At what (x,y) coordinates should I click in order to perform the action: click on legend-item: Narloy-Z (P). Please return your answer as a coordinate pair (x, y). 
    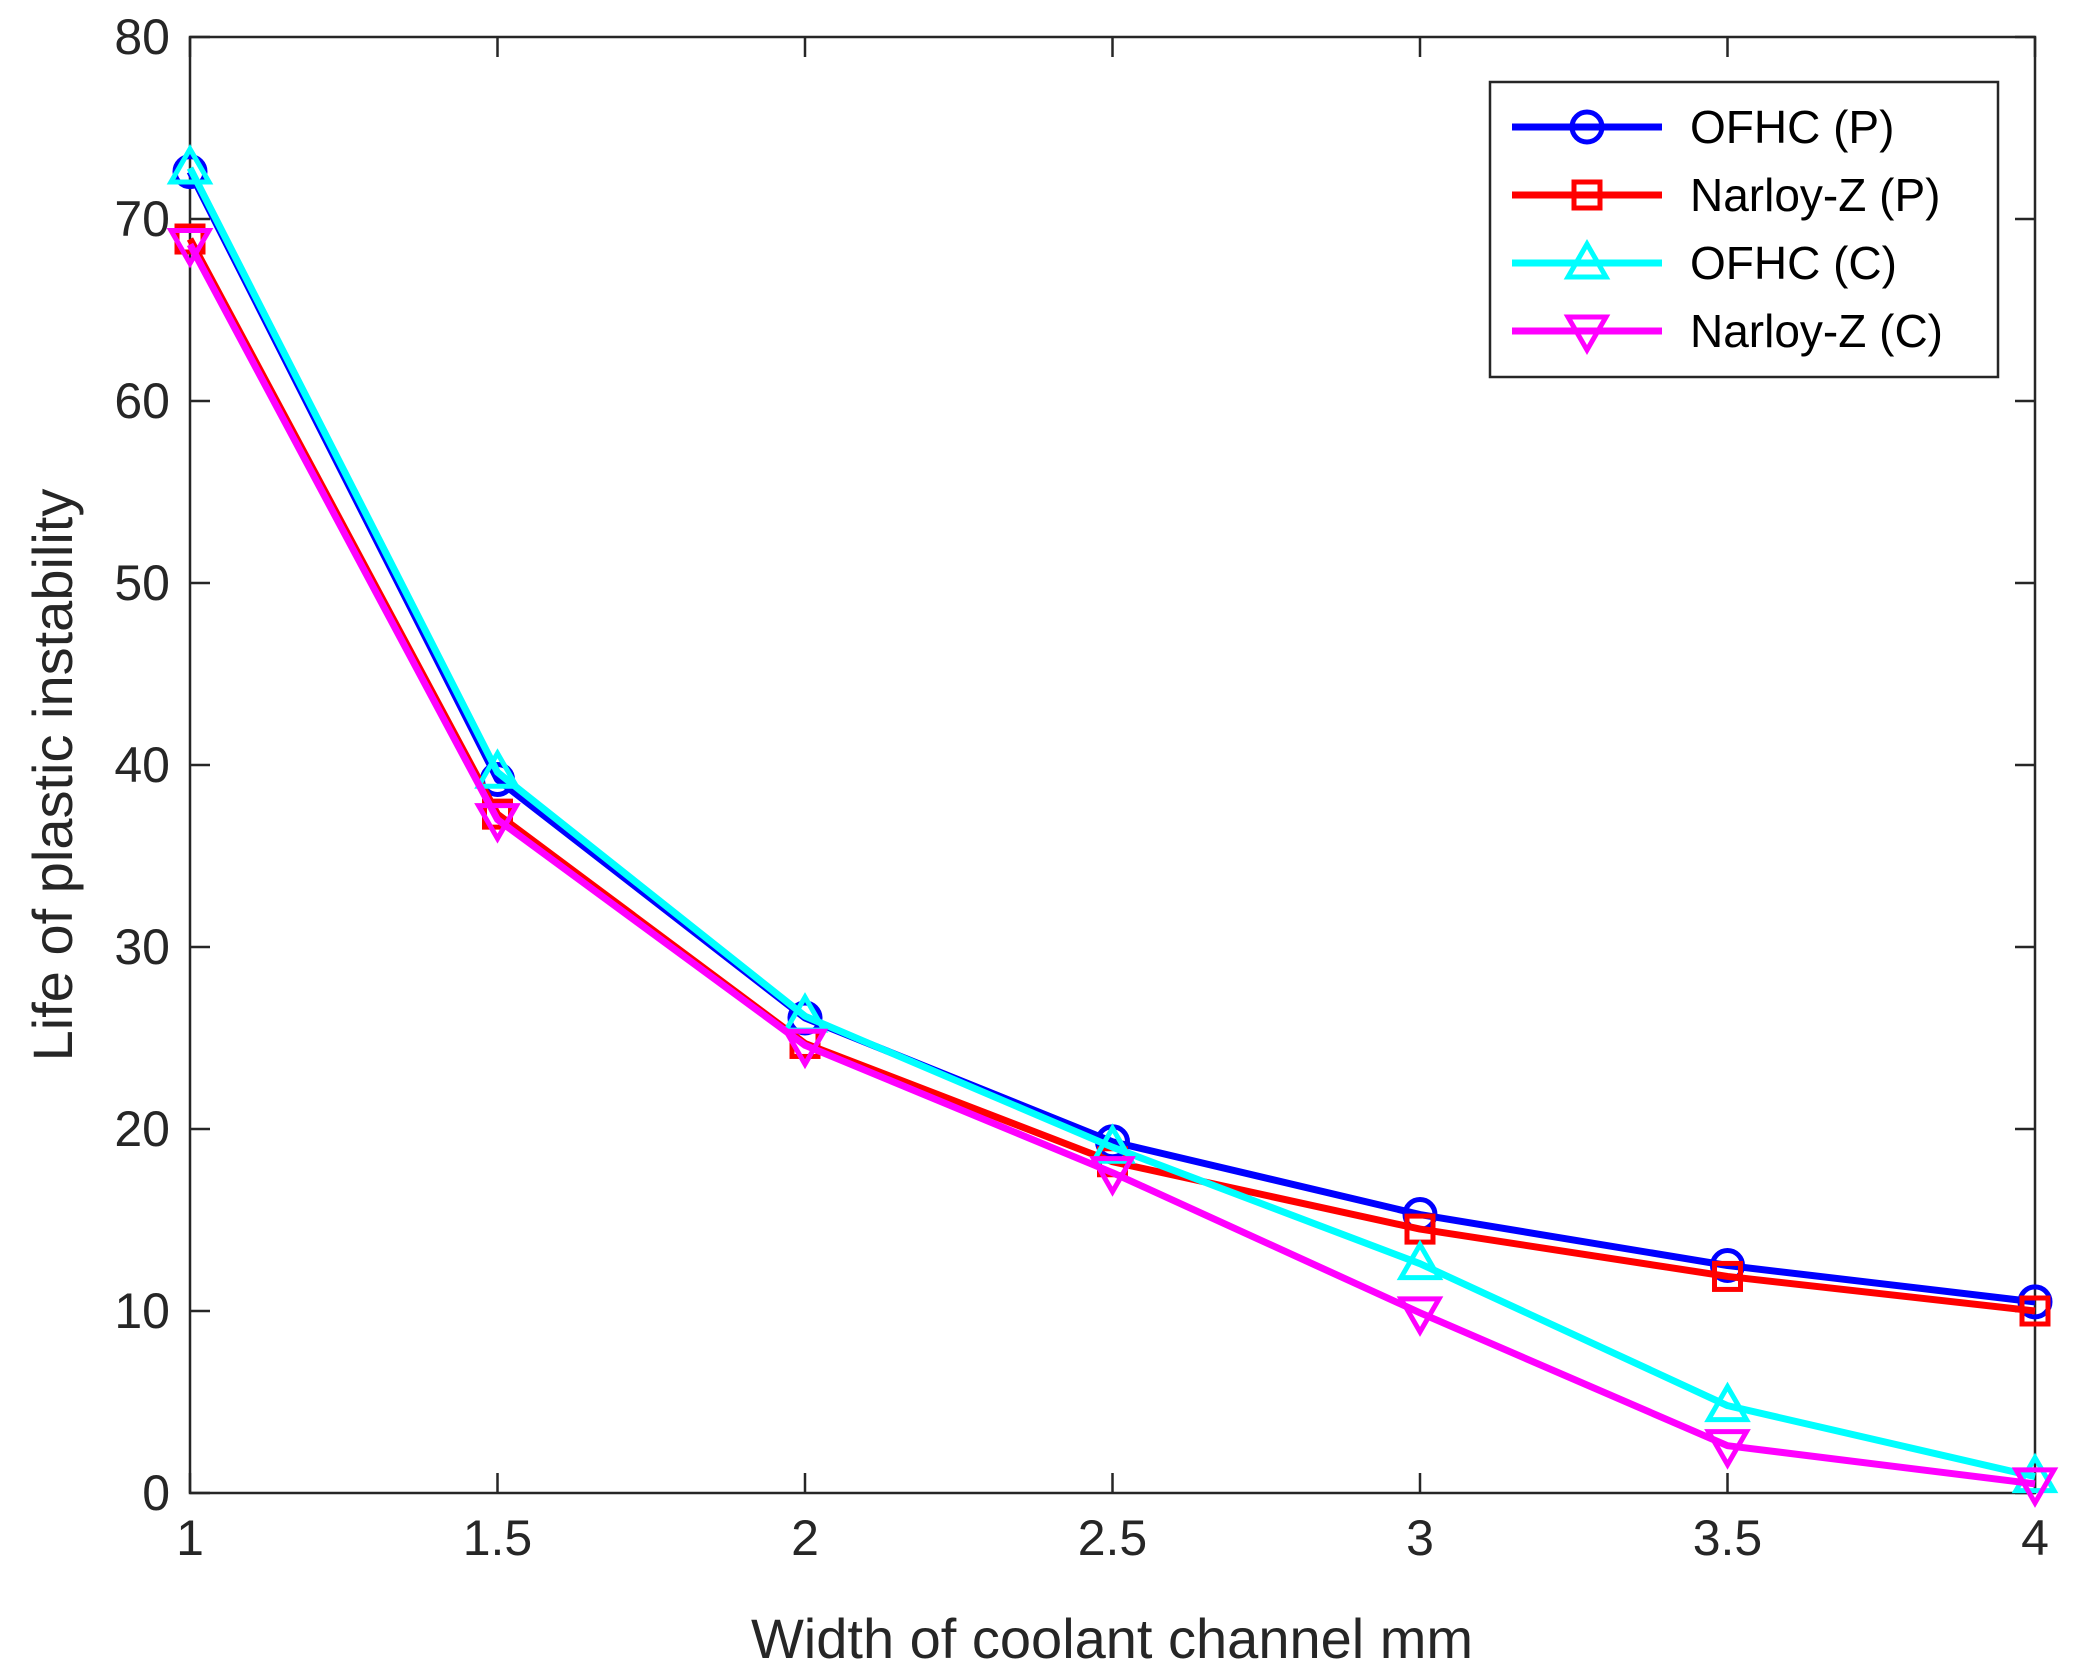
    Looking at the image, I should click on (1726, 195).